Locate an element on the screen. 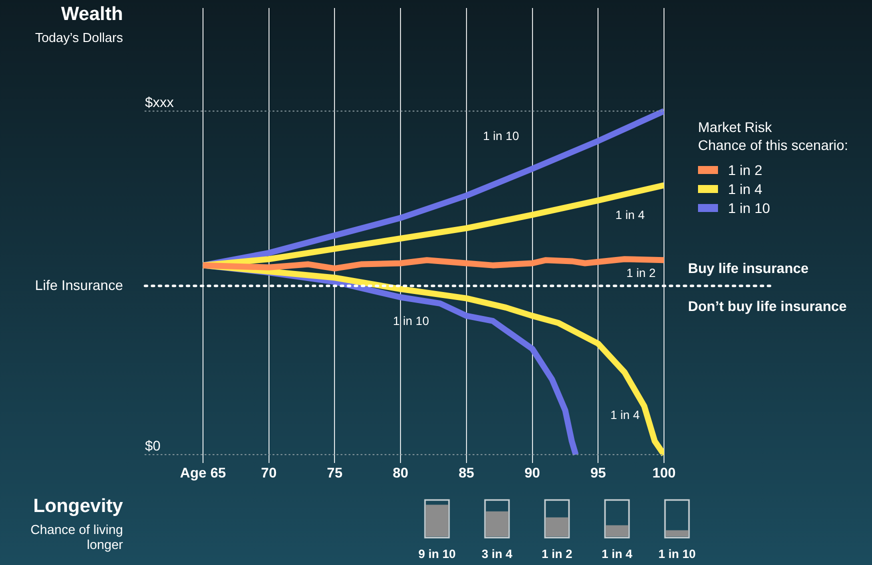 Image resolution: width=872 pixels, height=565 pixels. x-tick-label: Age 65 is located at coordinates (203, 472).